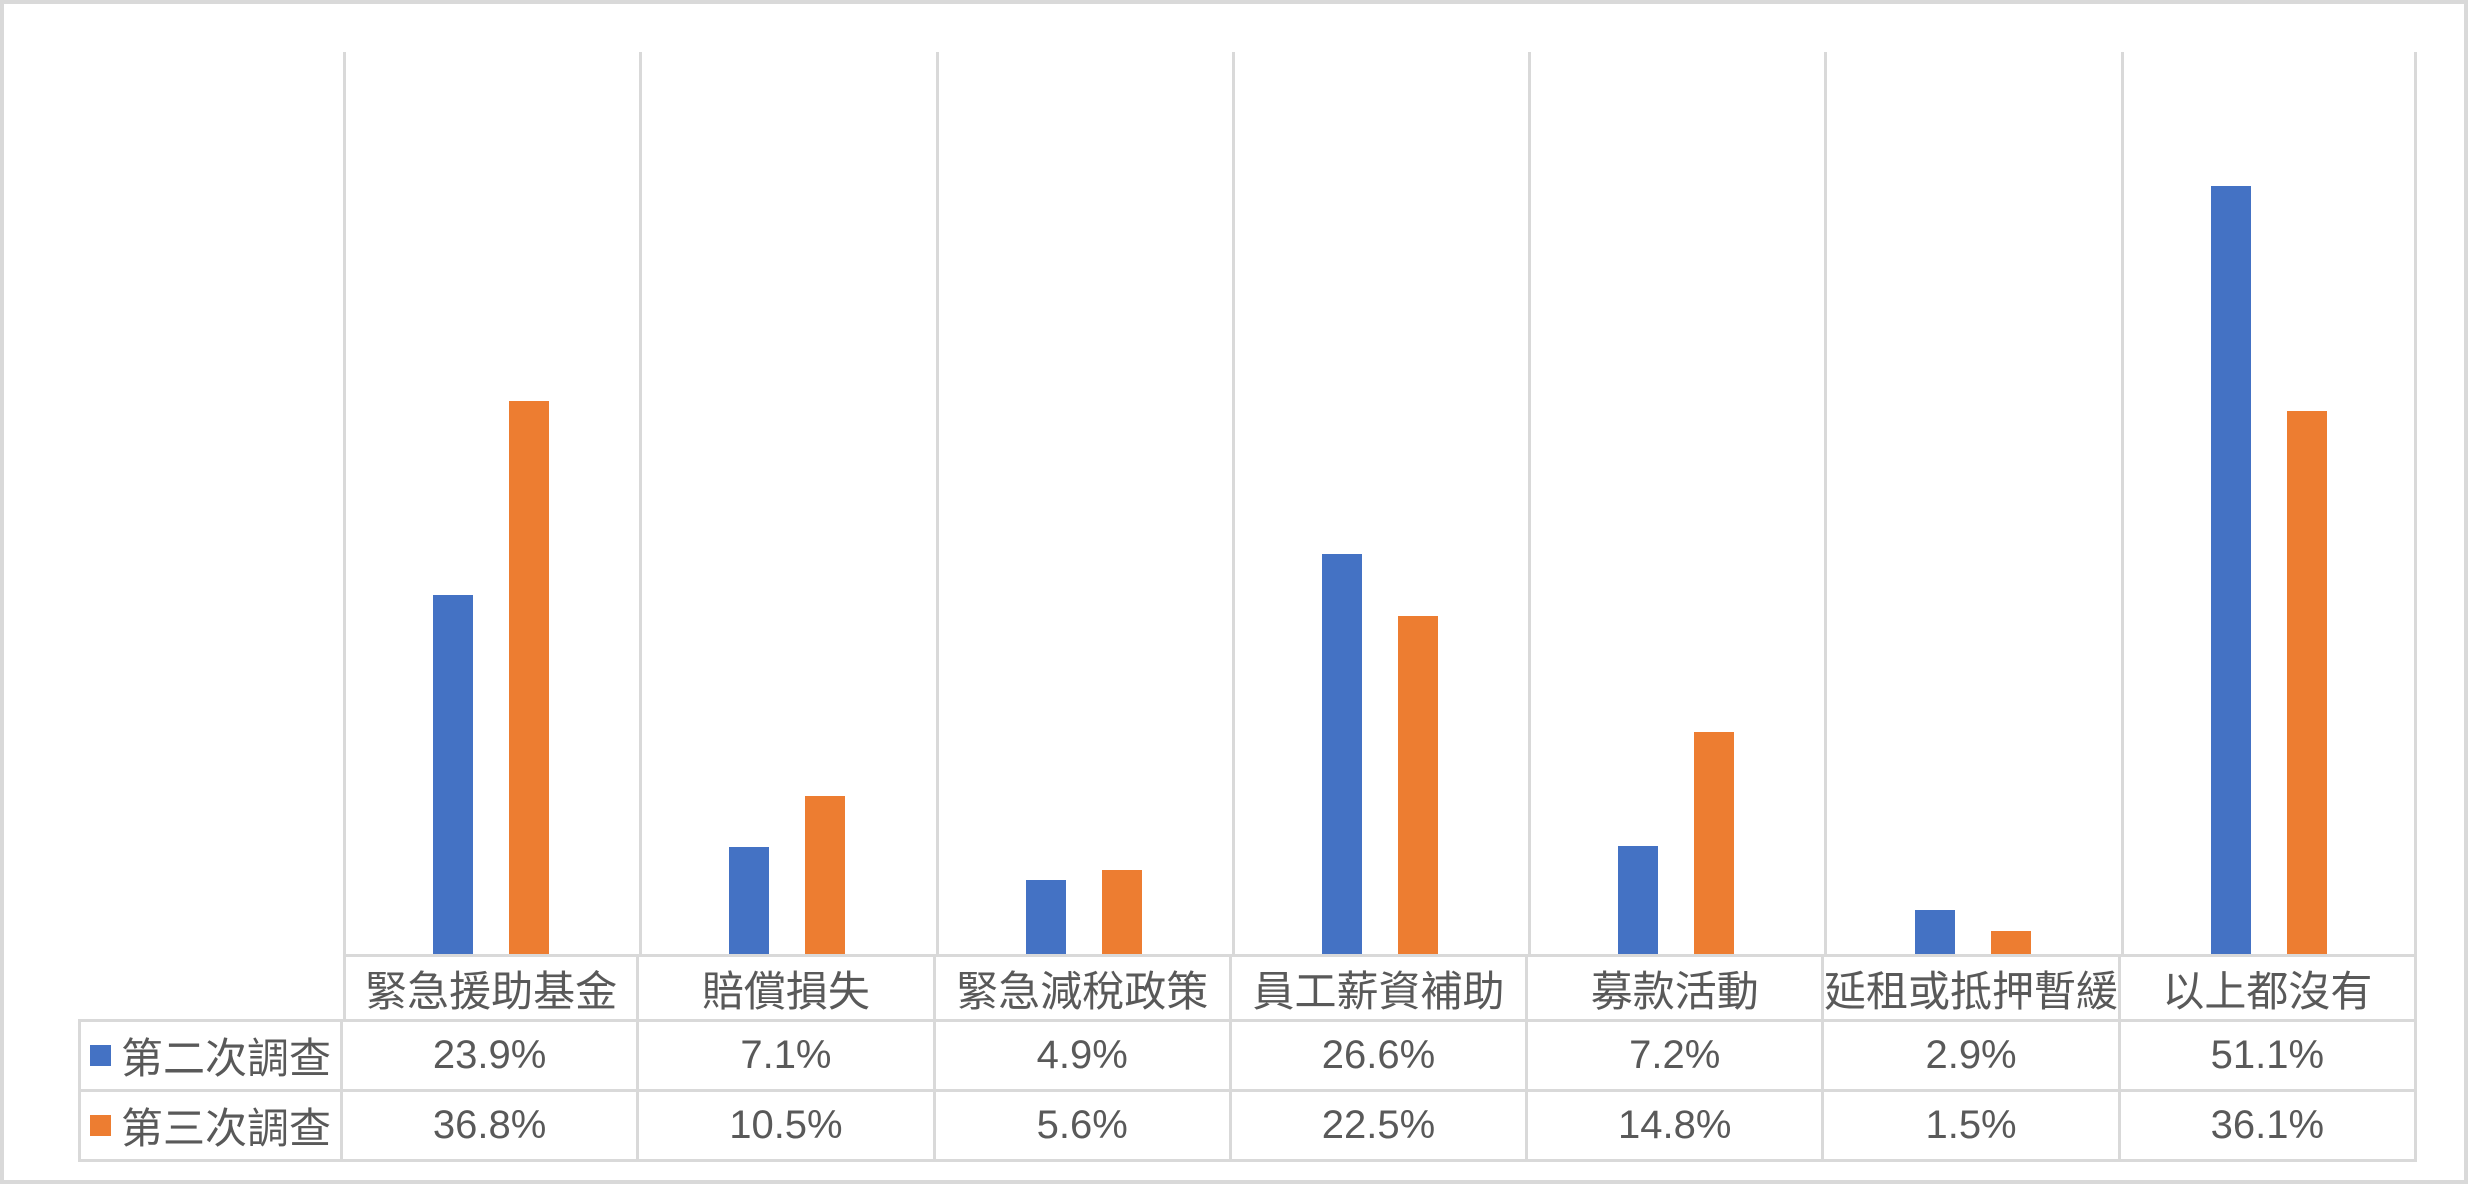 The height and width of the screenshot is (1184, 2468). I want to click on value-cell: 4.9%, so click(1083, 1054).